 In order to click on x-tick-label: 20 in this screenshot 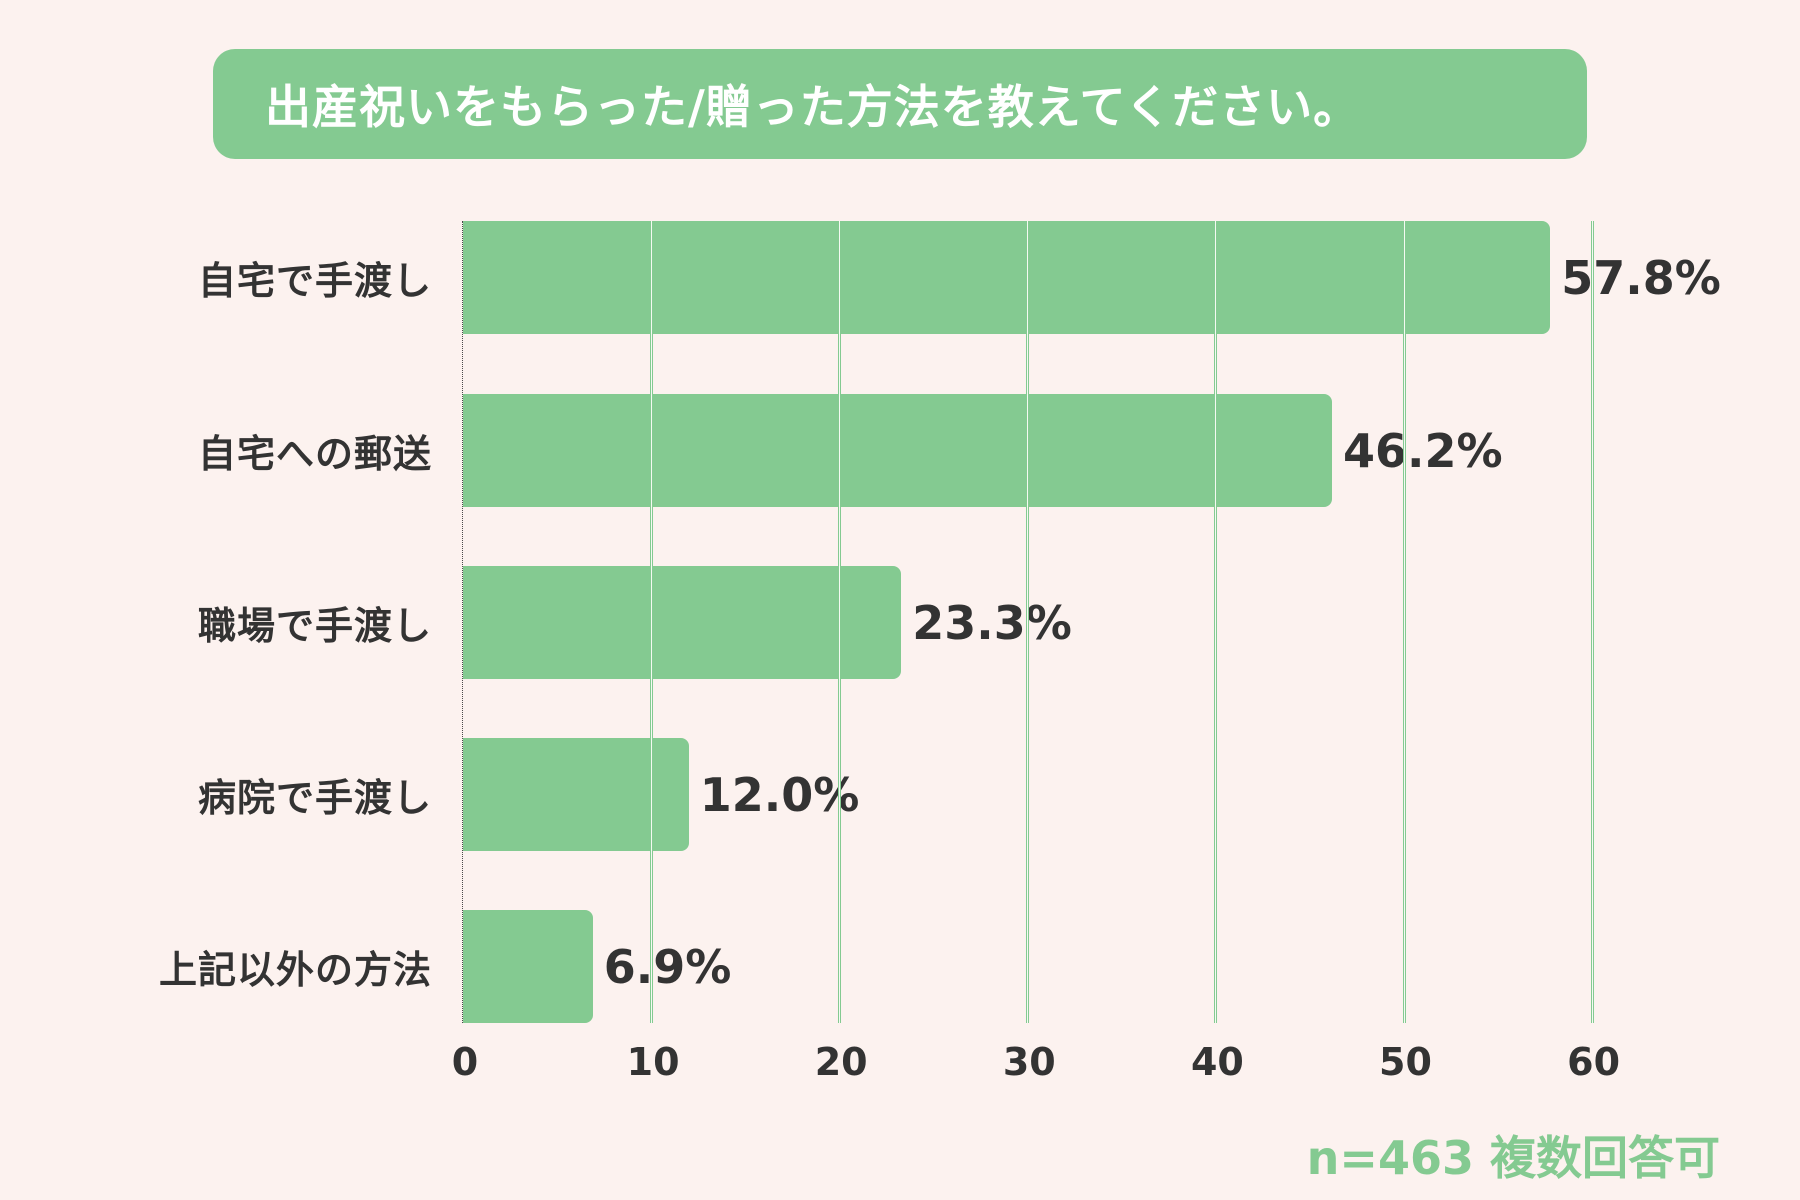, I will do `click(841, 1062)`.